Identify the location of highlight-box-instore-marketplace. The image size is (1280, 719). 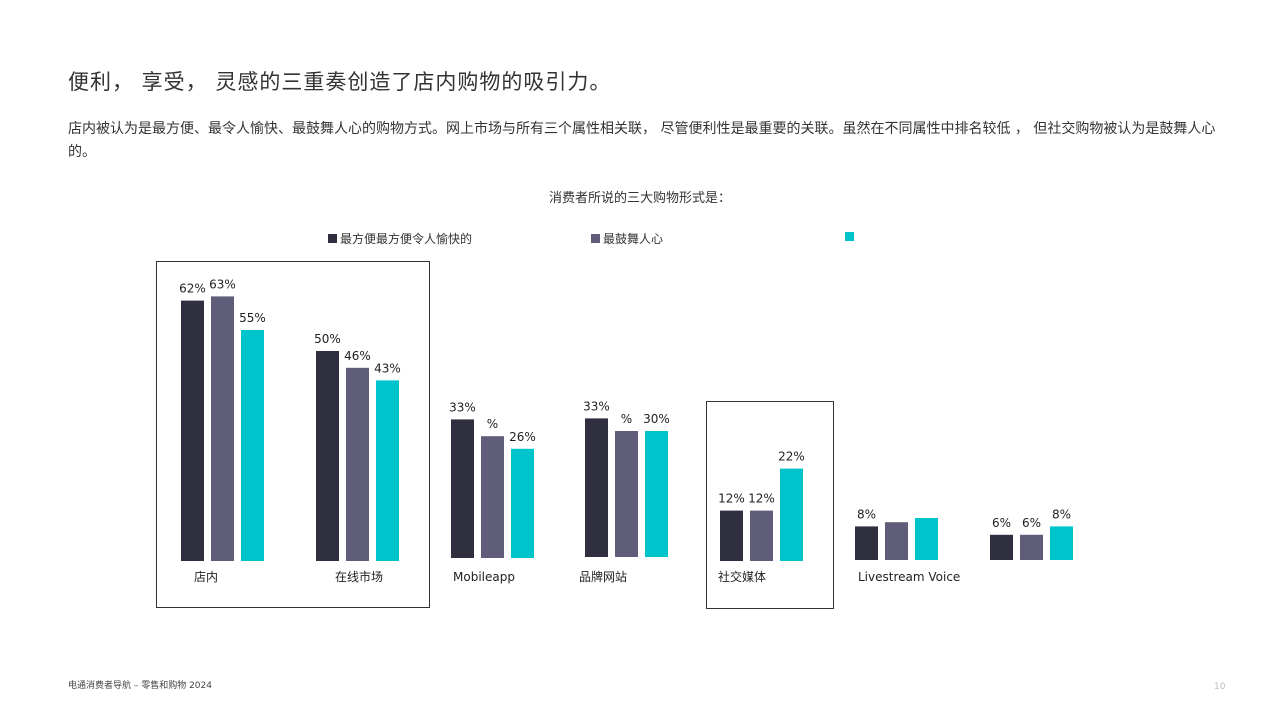
(293, 434).